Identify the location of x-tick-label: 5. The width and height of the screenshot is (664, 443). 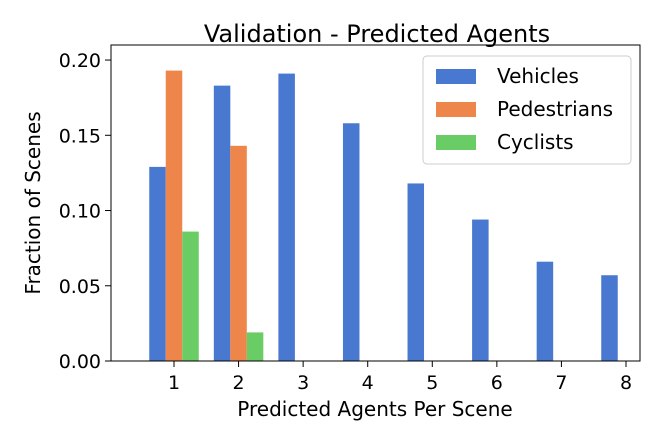
(432, 383).